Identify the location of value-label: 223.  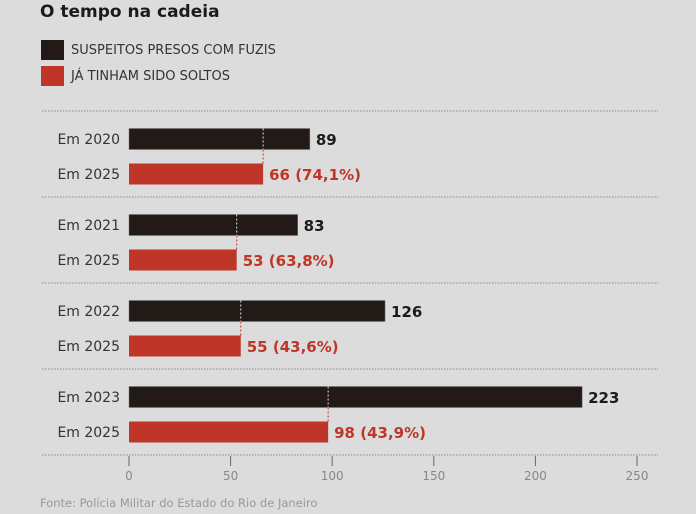
(603, 398).